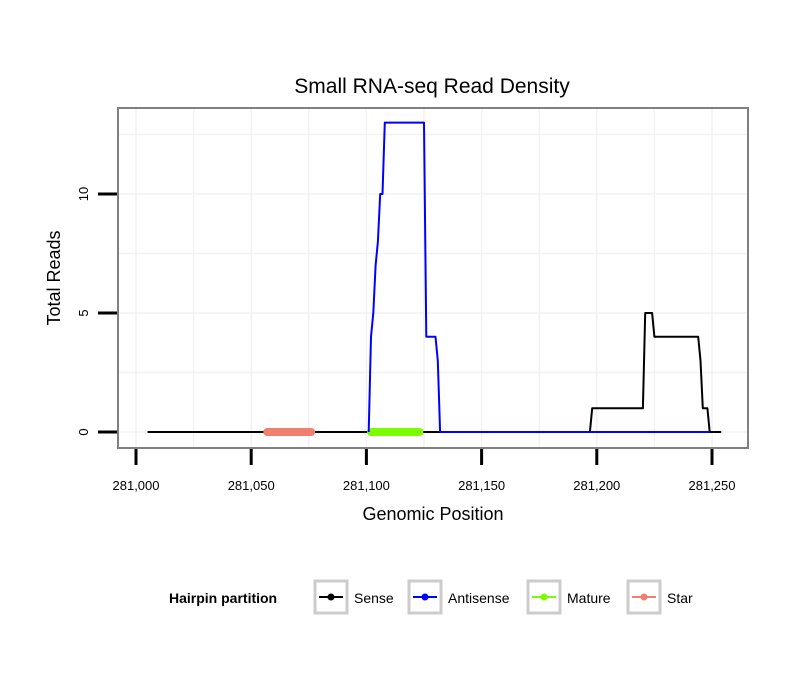 The height and width of the screenshot is (690, 810). I want to click on chart-title: Small RNA-seq Read Density, so click(432, 86).